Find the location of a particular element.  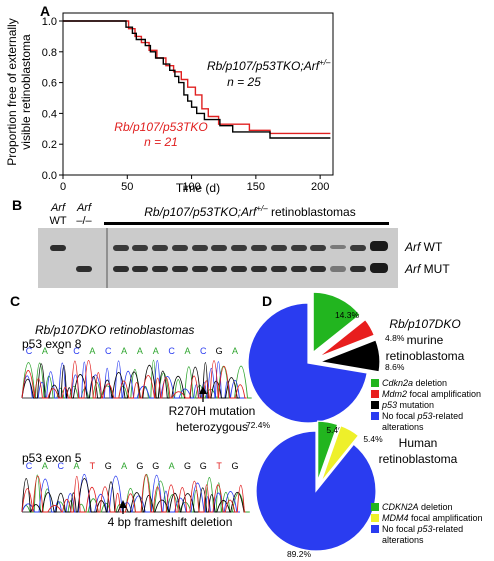

exon8-annotation-line1: R270H mutation is located at coordinates (212, 411).